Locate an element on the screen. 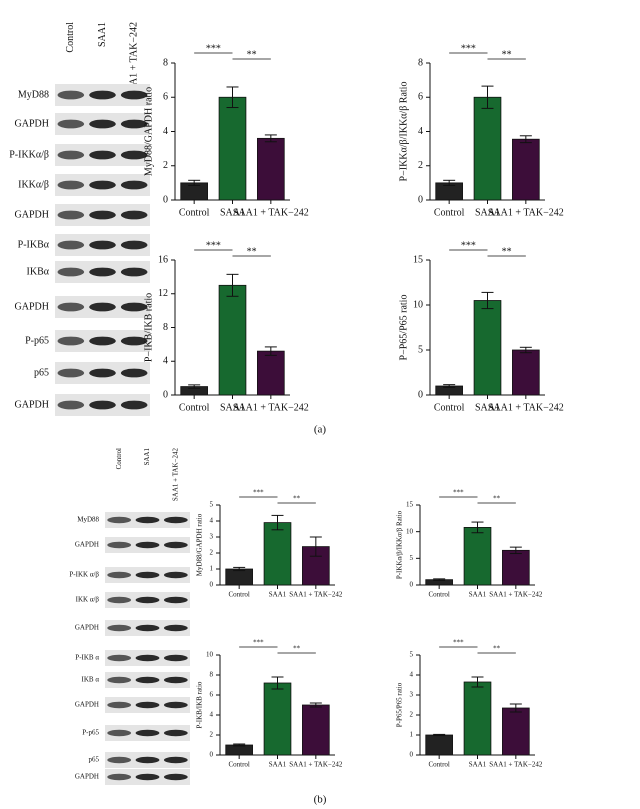 The height and width of the screenshot is (809, 640). blot-row-label: P-IKK α/β is located at coordinates (84, 575).